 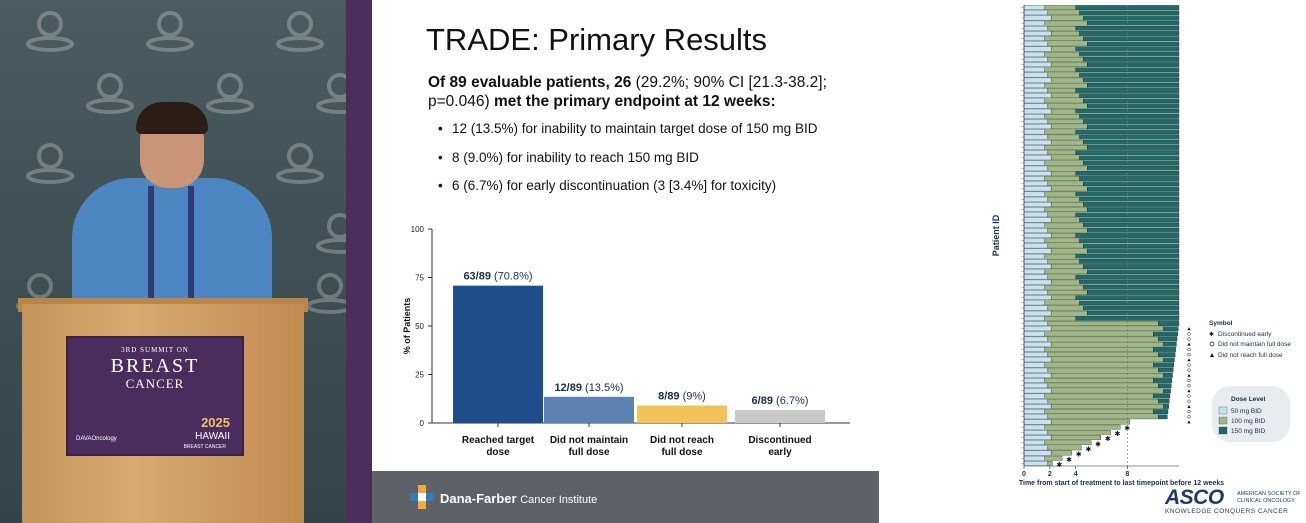 I want to click on footer-brand-sub: Cancer Institute, so click(x=559, y=500).